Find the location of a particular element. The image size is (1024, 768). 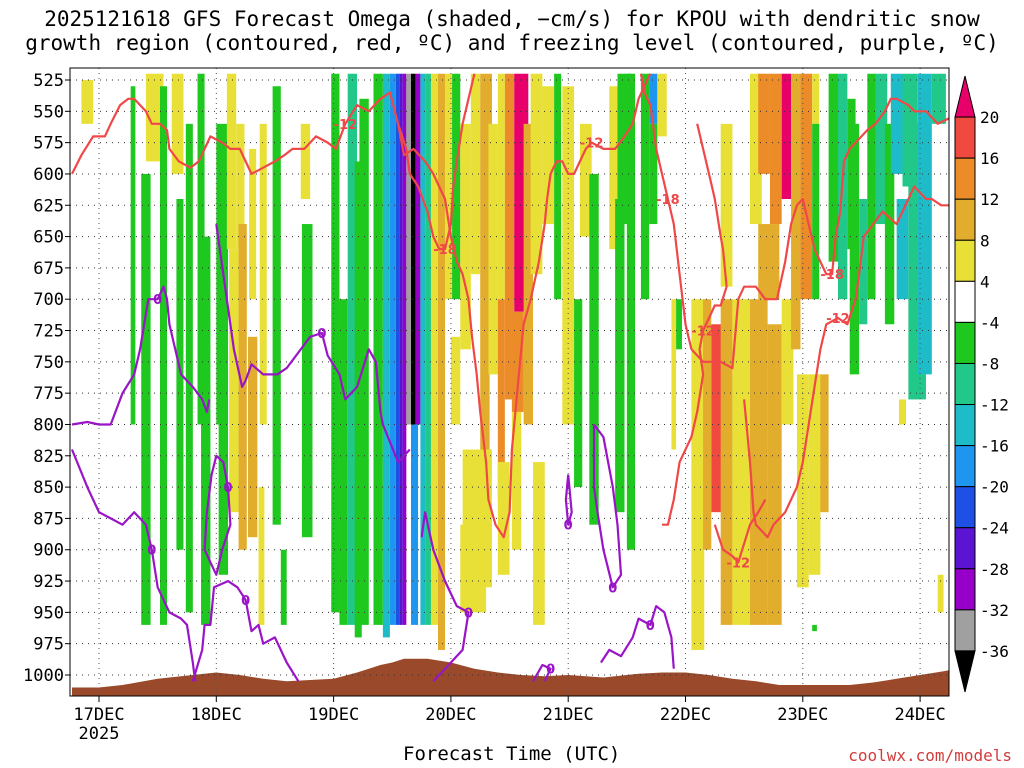

y-tick-label: 550 is located at coordinates (48, 112).